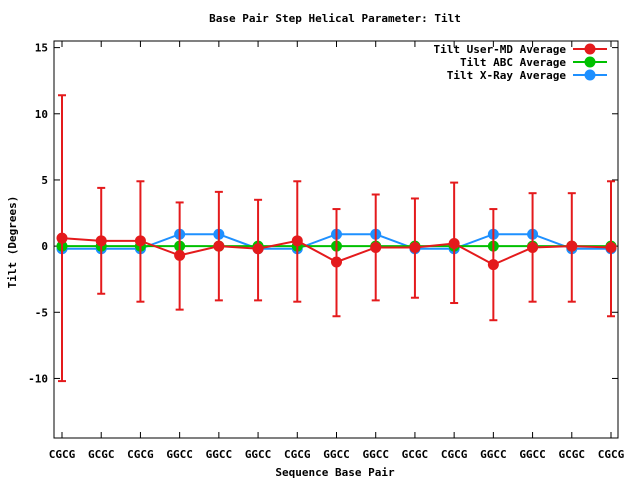  What do you see at coordinates (507, 75) in the screenshot?
I see `legend-label: Tilt X-Ray Average` at bounding box center [507, 75].